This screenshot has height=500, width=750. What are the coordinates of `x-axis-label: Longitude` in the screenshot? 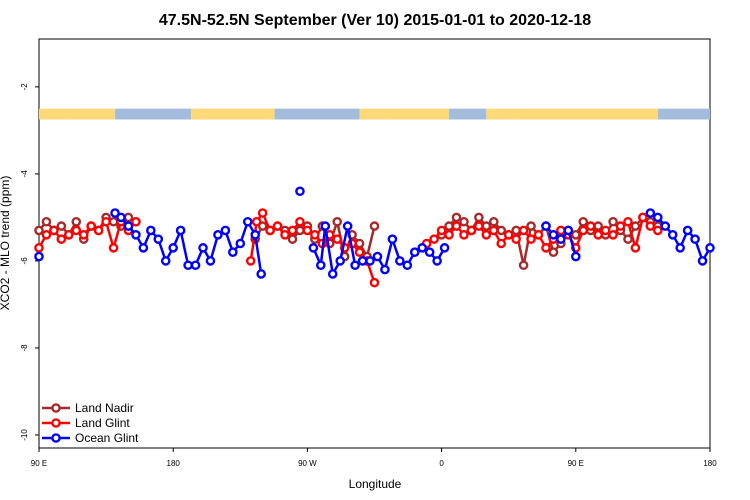 It's located at (375, 484).